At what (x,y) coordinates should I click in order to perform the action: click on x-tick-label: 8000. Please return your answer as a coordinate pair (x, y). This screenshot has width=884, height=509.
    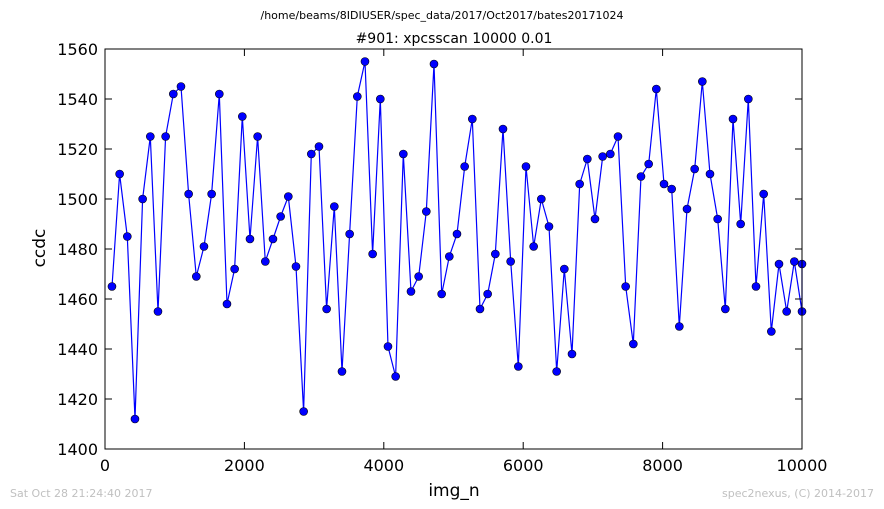
    Looking at the image, I should click on (662, 465).